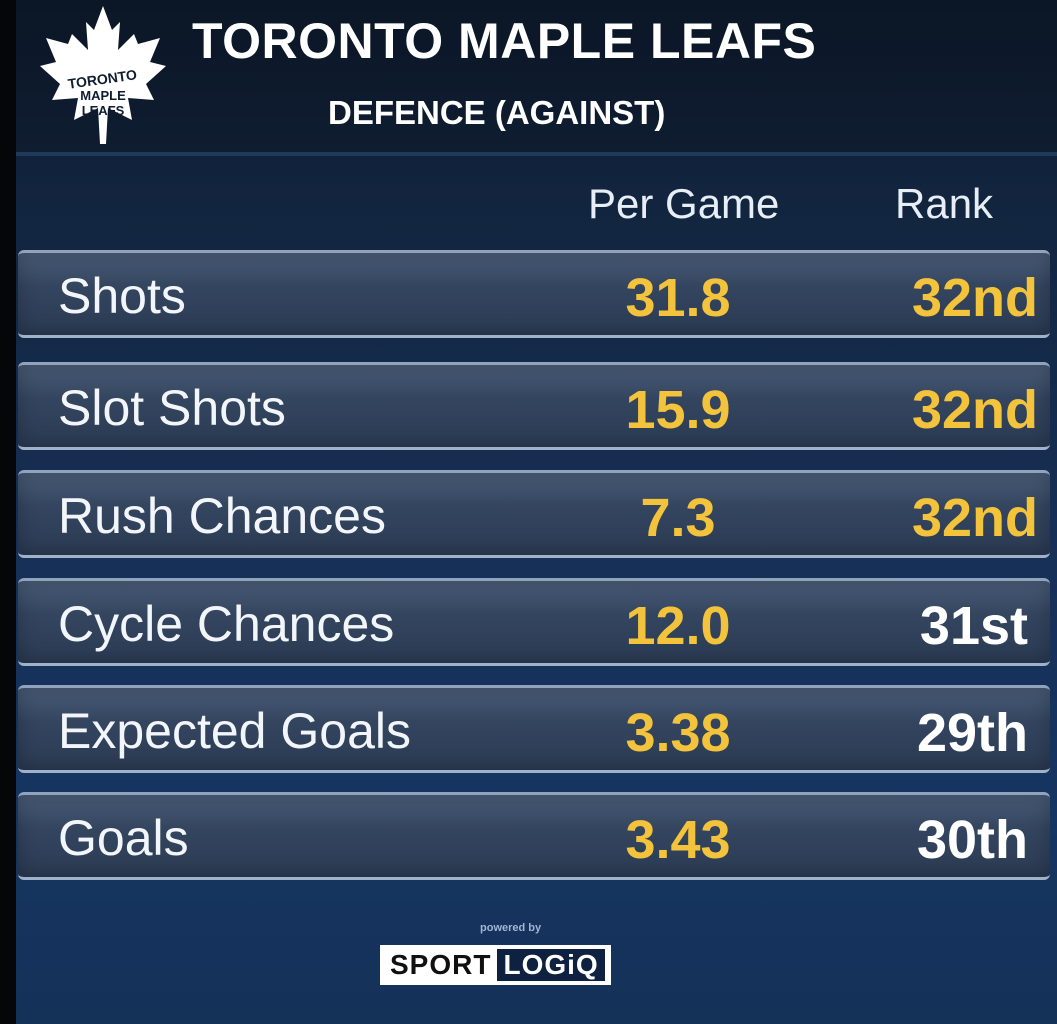 Image resolution: width=1057 pixels, height=1024 pixels. Describe the element at coordinates (534, 729) in the screenshot. I see `table-row: Expected Goals 3.38 29th` at that location.